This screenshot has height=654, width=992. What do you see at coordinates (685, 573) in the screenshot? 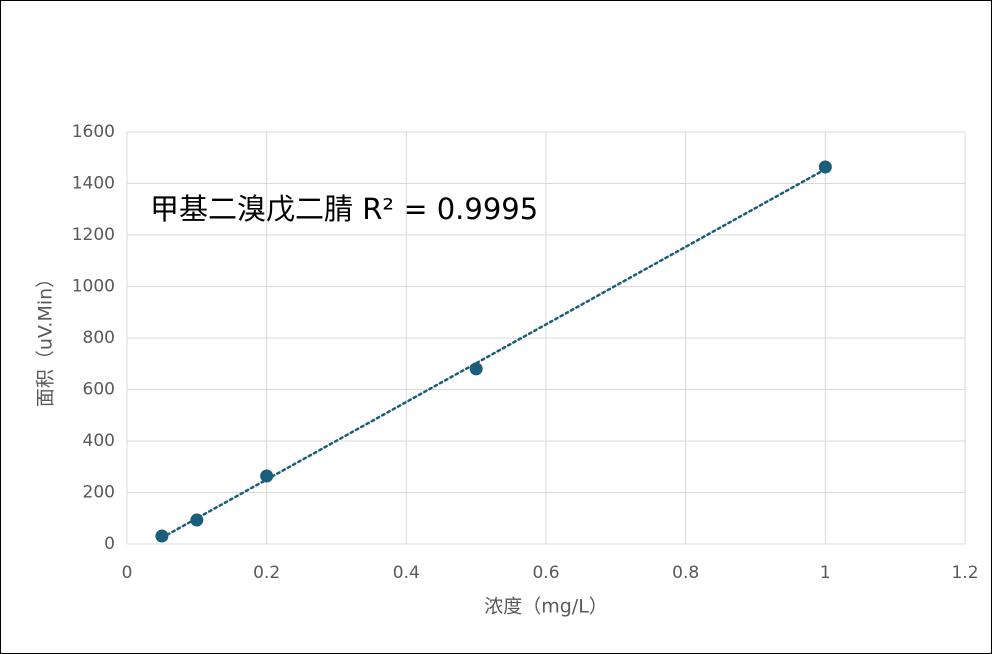
I see `x-tick-label: 0.8` at bounding box center [685, 573].